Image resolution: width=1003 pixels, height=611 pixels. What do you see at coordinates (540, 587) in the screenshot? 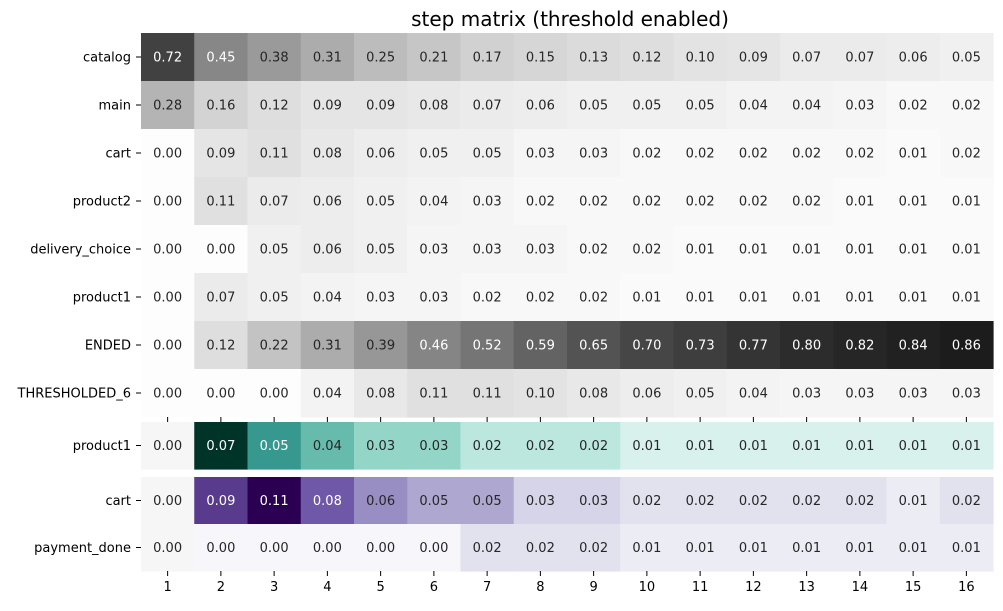
I see `x-tick-label: 8` at bounding box center [540, 587].